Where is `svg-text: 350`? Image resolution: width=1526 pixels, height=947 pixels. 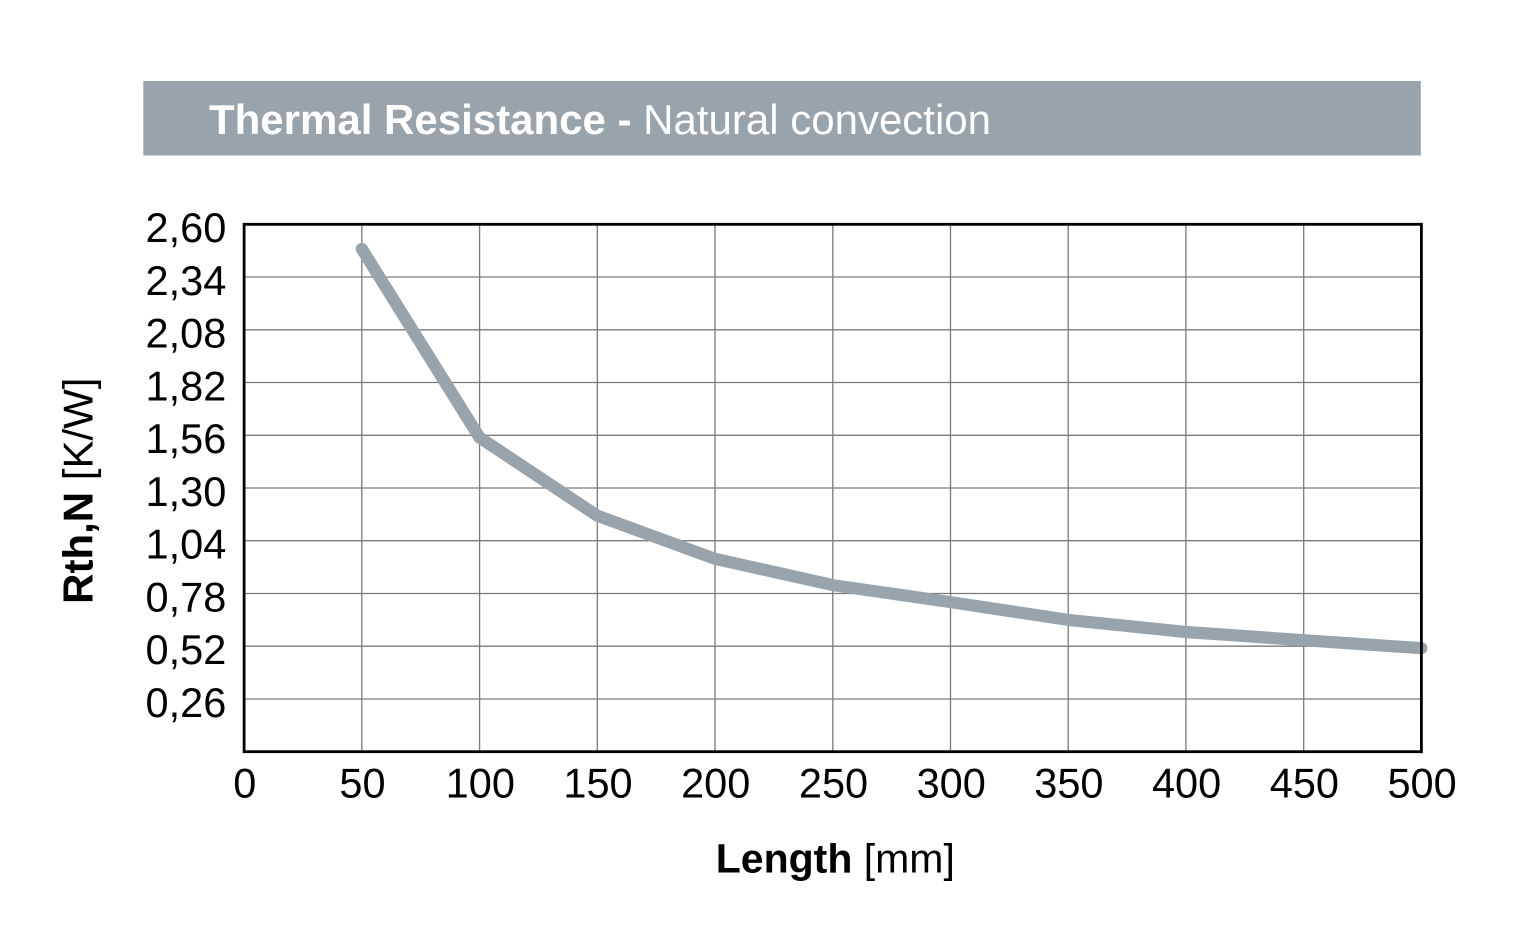 svg-text: 350 is located at coordinates (1068, 782).